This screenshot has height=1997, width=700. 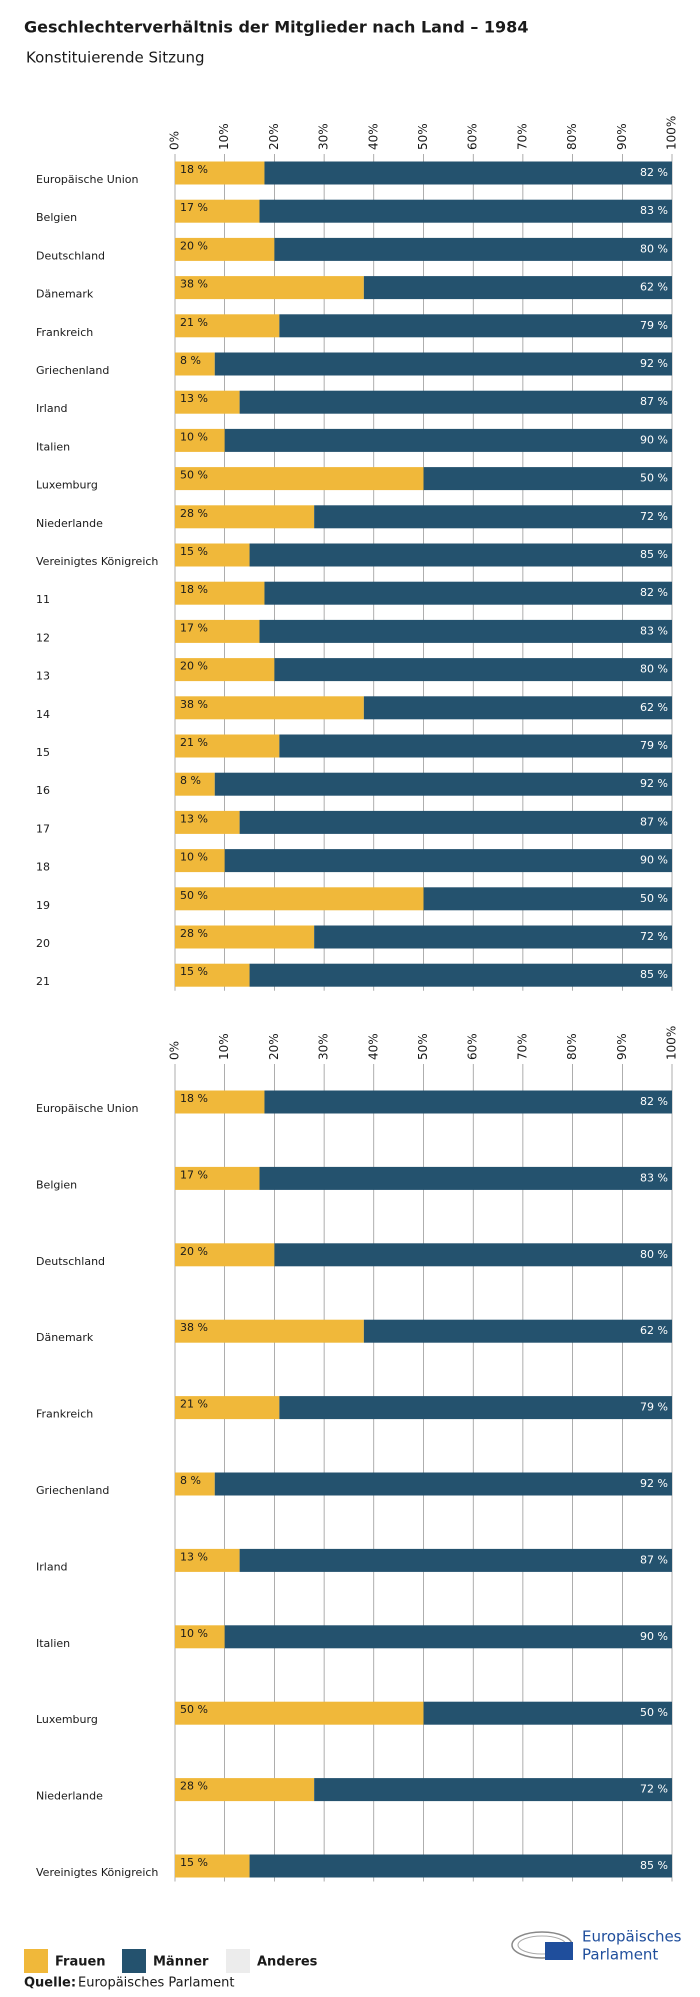 What do you see at coordinates (52, 1566) in the screenshot?
I see `category-label: Irland` at bounding box center [52, 1566].